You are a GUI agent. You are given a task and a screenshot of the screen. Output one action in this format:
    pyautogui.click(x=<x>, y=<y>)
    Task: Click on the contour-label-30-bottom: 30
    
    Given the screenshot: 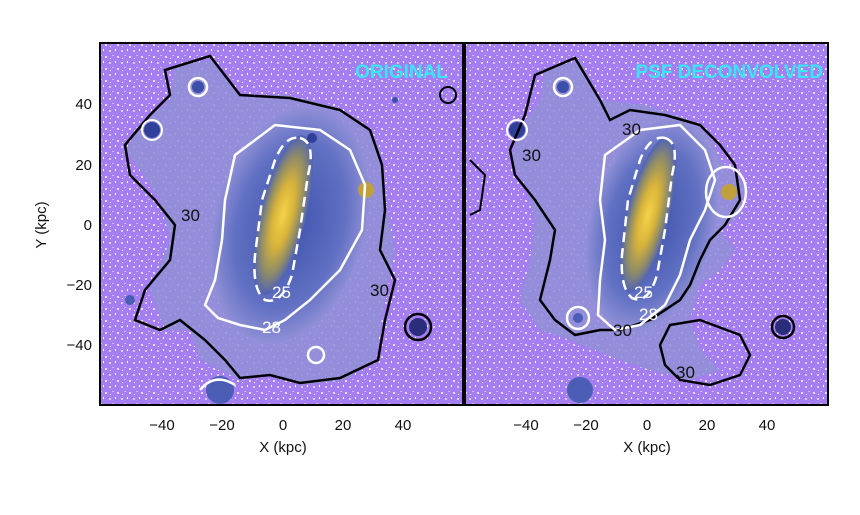 What is the action you would take?
    pyautogui.click(x=622, y=330)
    